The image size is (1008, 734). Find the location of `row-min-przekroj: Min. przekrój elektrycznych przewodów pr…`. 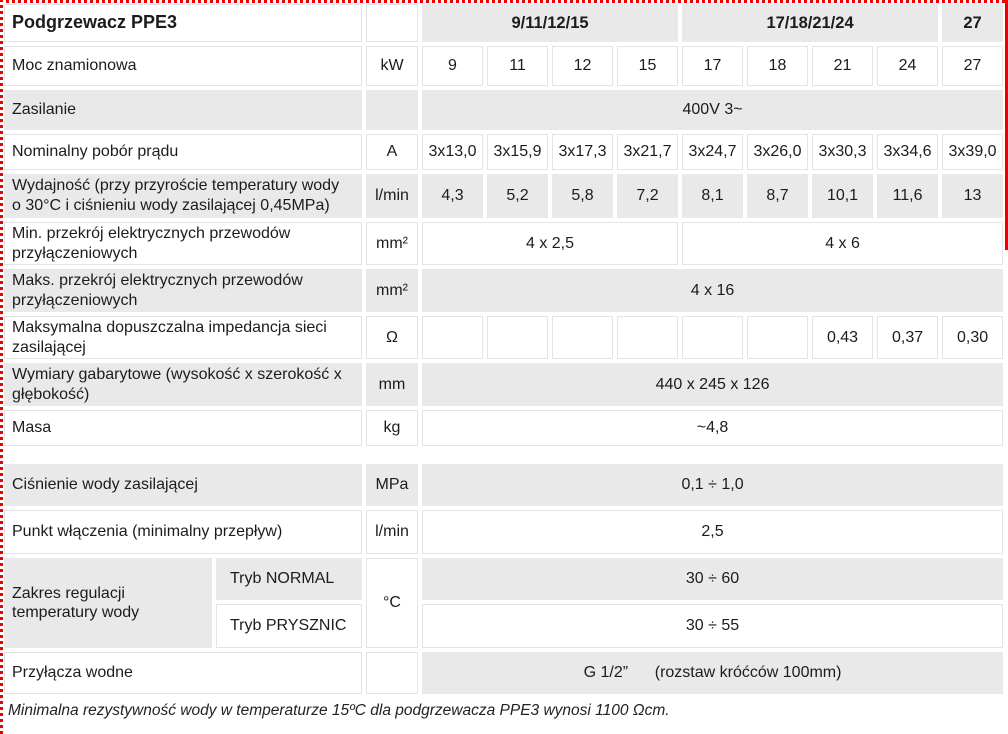

row-min-przekroj: Min. przekrój elektrycznych przewodów pr… is located at coordinates (504, 244).